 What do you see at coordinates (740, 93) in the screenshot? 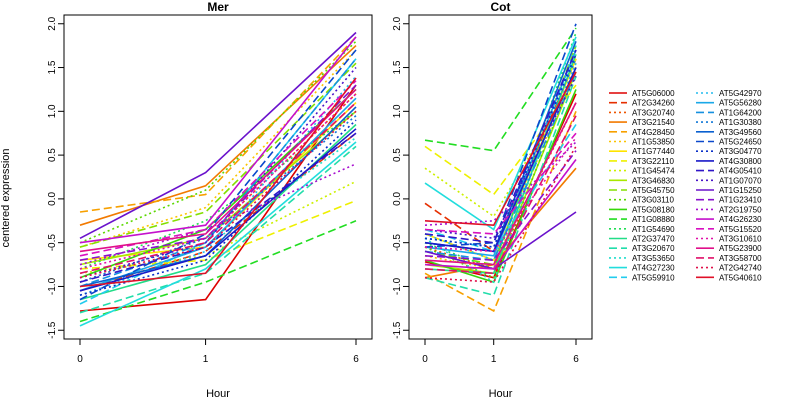
I see `legend-label: AT5G42970` at bounding box center [740, 93].